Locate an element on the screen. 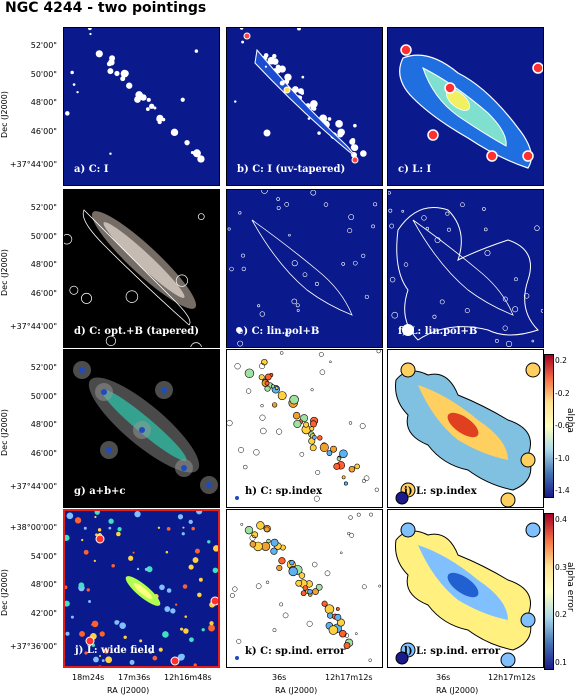  y-tick-row1-2: 48'00" is located at coordinates (43, 103).